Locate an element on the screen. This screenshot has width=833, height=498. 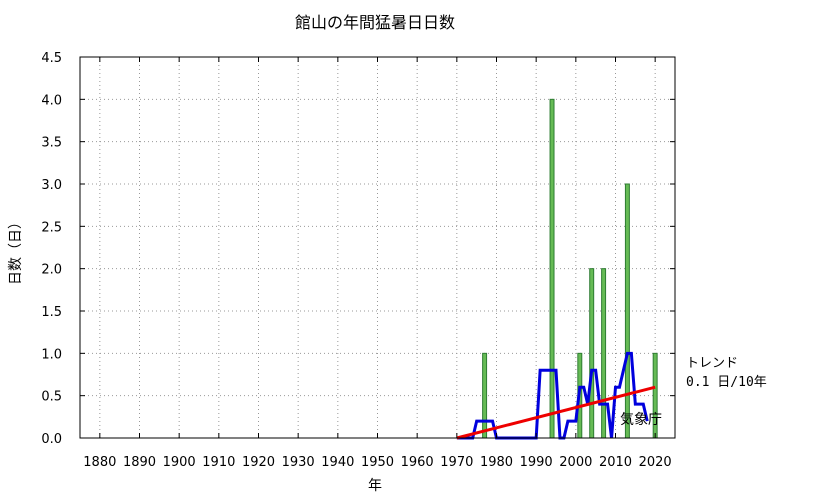
x-tick-label: 1940 is located at coordinates (337, 462).